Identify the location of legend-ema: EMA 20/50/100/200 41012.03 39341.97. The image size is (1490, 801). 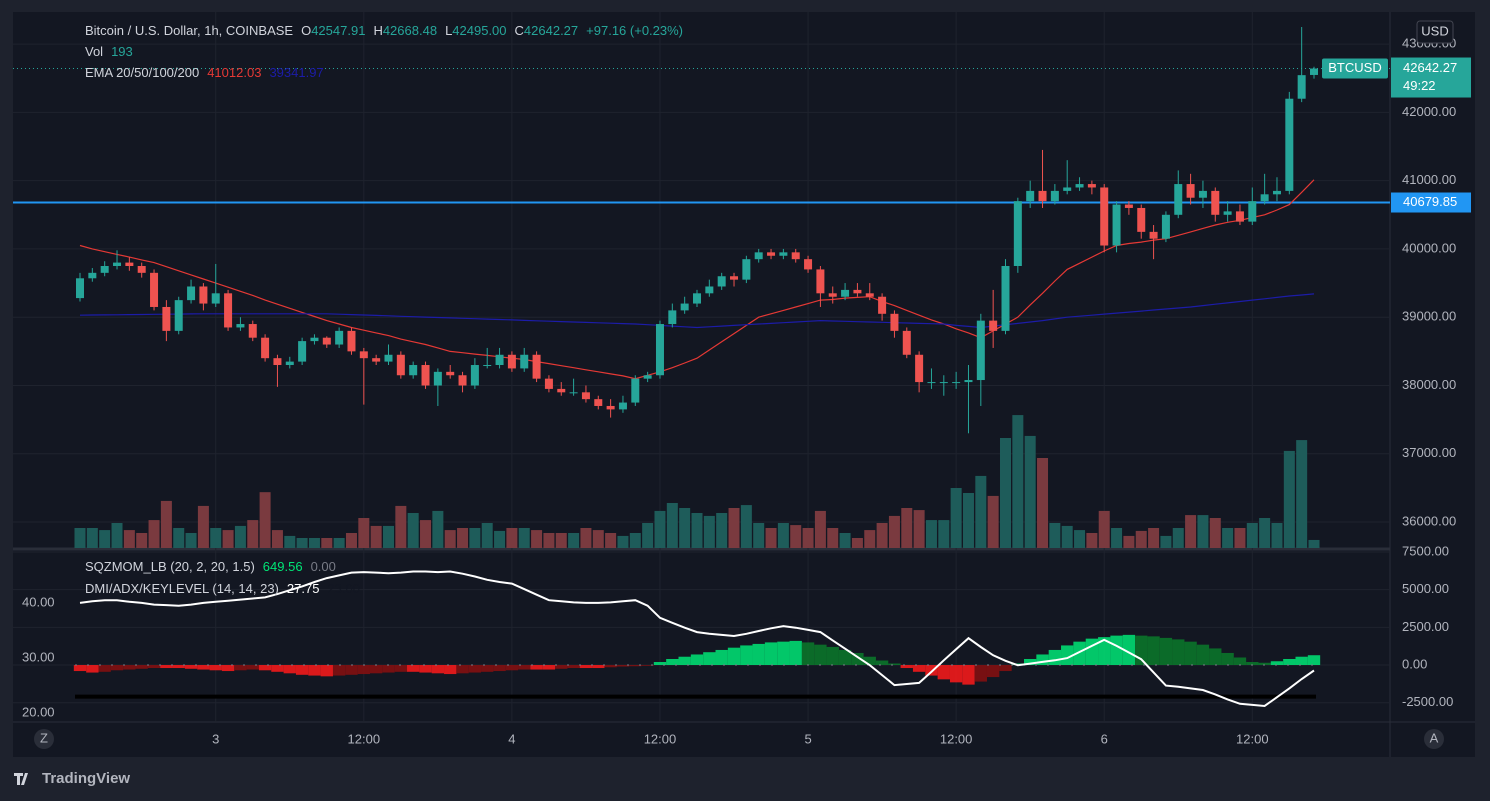
(204, 72).